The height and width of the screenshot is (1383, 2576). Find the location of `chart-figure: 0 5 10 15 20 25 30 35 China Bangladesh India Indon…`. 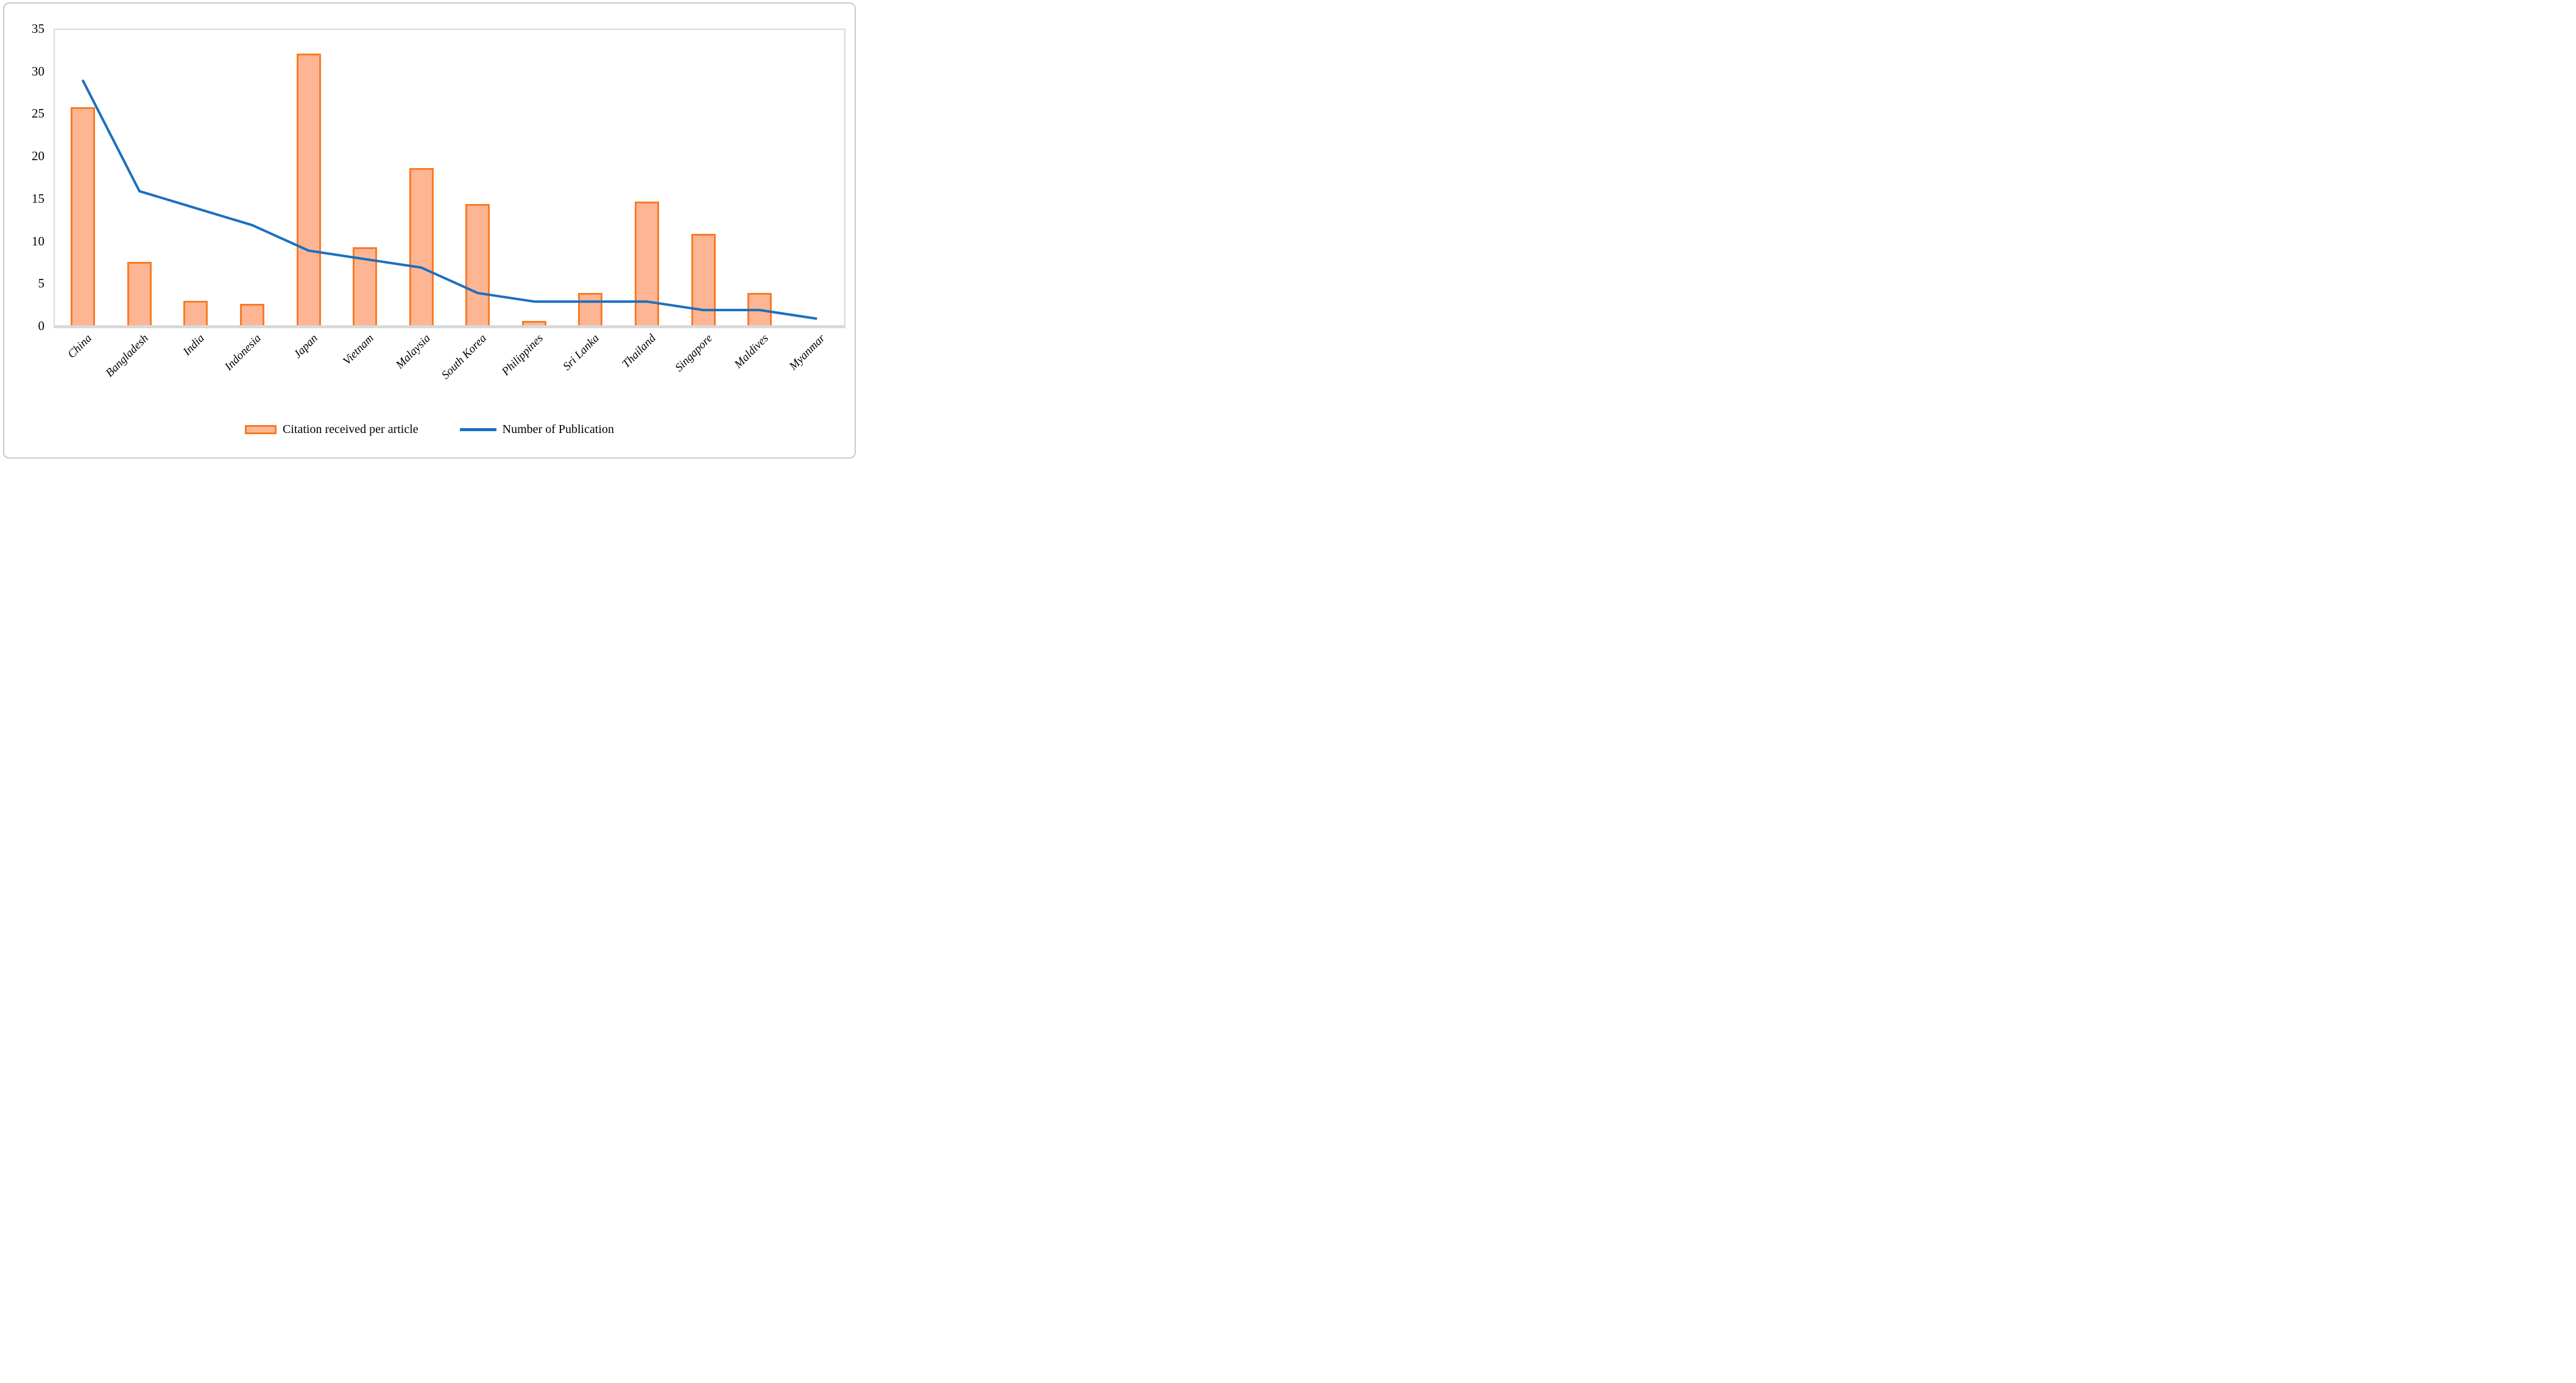

chart-figure: 0 5 10 15 20 25 30 35 China Bangladesh India Indon… is located at coordinates (429, 230).